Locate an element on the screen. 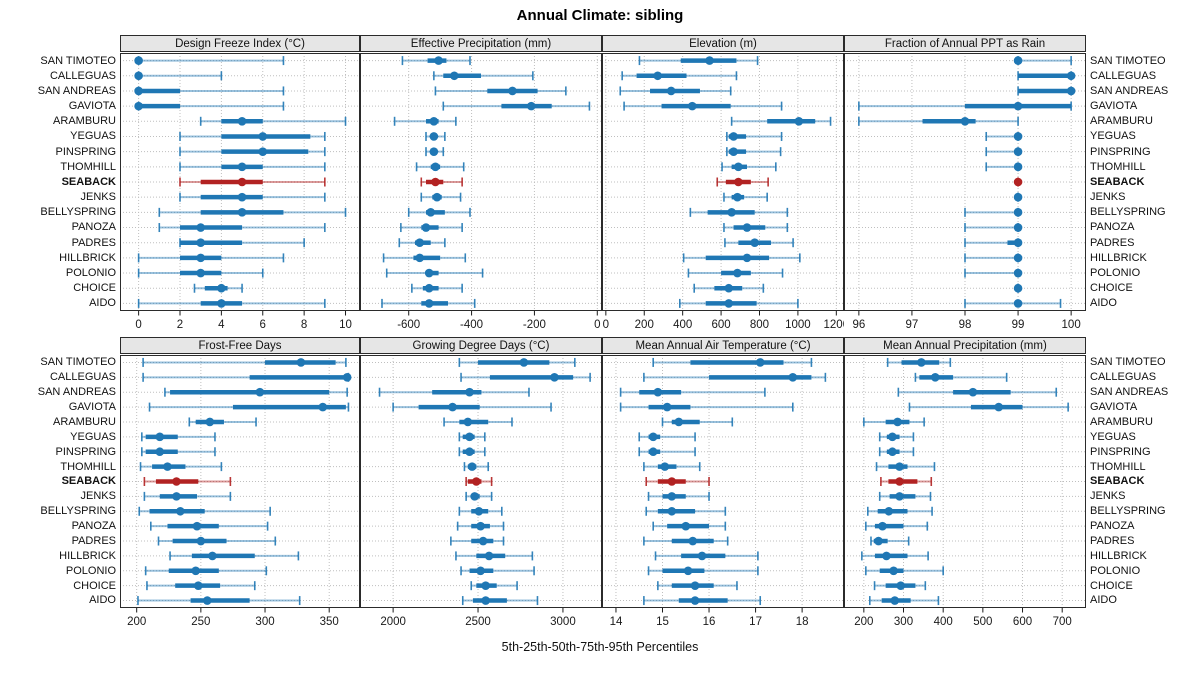 Image resolution: width=1200 pixels, height=675 pixels. site-label-aramburu: ARAMBURU is located at coordinates (1121, 121).